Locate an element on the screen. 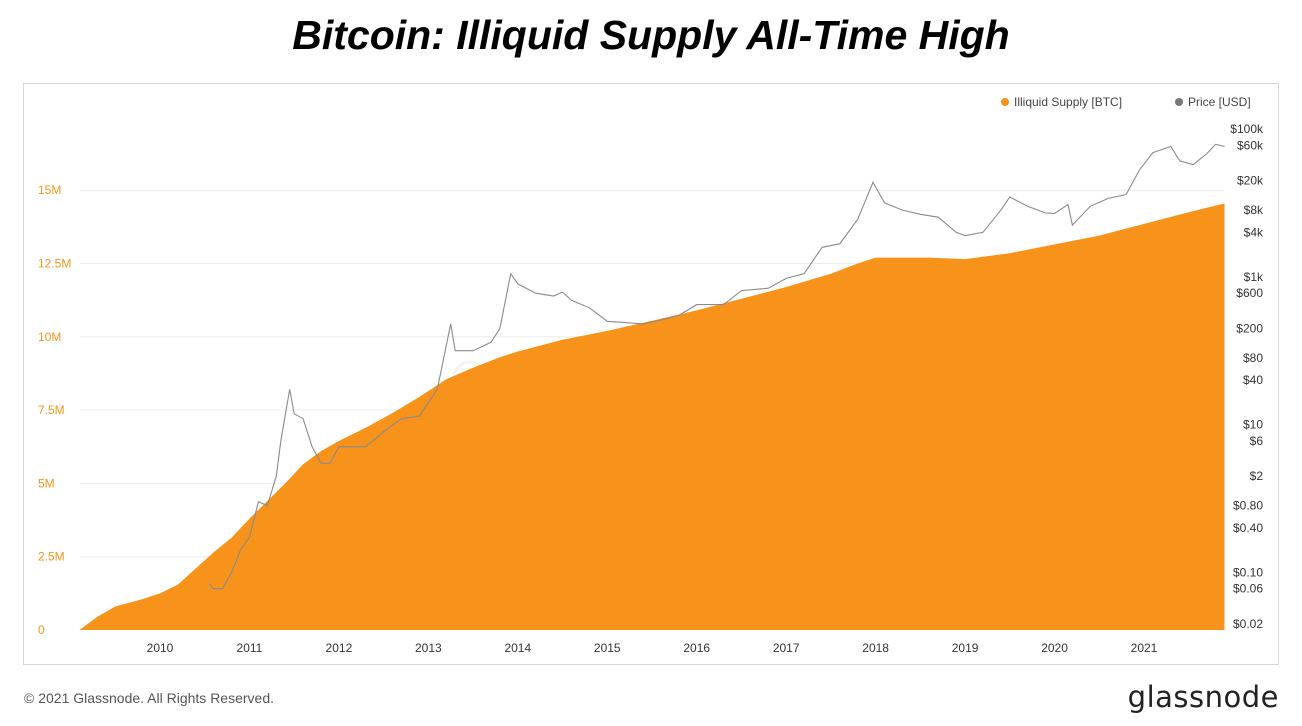 The height and width of the screenshot is (726, 1302). x-tick-label: 2011 is located at coordinates (250, 648).